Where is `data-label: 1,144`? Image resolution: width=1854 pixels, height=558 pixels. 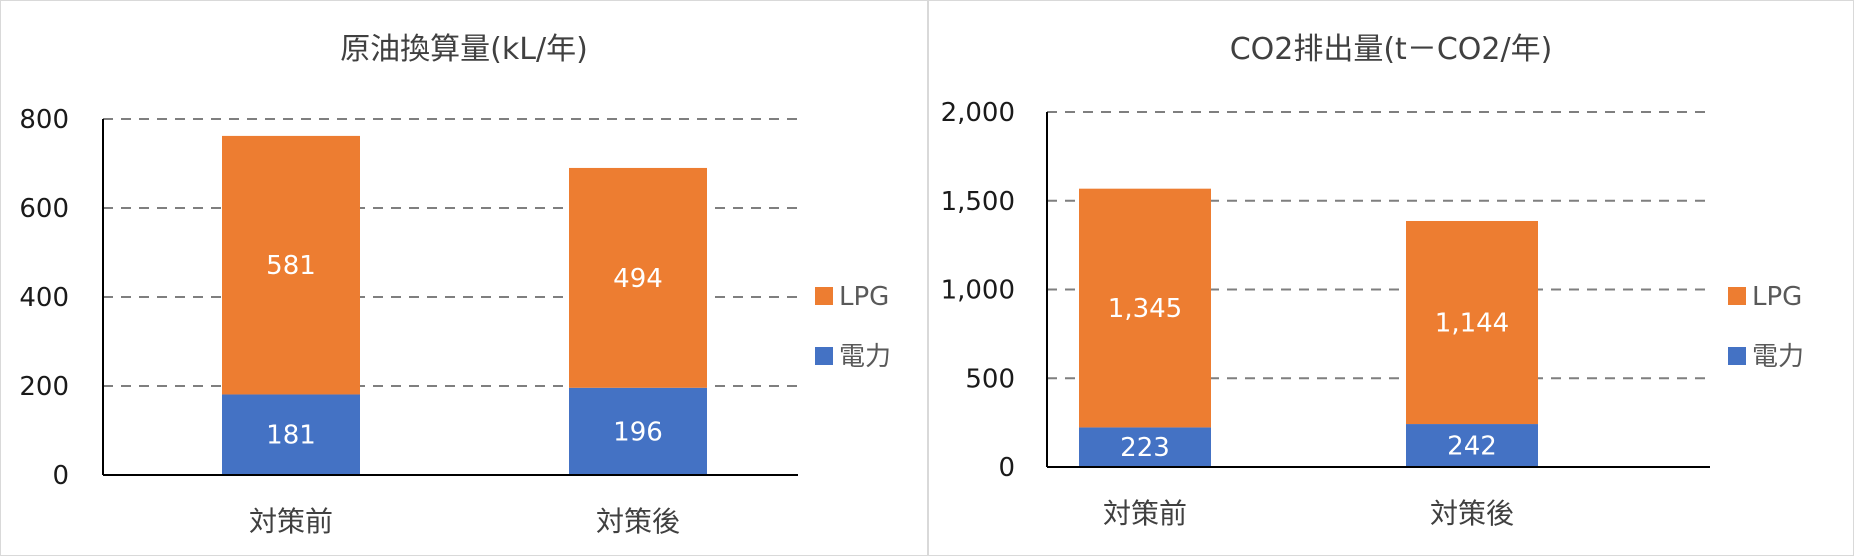
data-label: 1,144 is located at coordinates (1472, 324).